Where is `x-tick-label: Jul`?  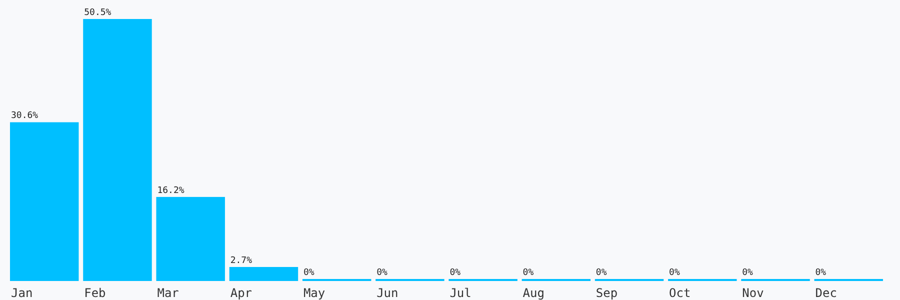 x-tick-label: Jul is located at coordinates (461, 293).